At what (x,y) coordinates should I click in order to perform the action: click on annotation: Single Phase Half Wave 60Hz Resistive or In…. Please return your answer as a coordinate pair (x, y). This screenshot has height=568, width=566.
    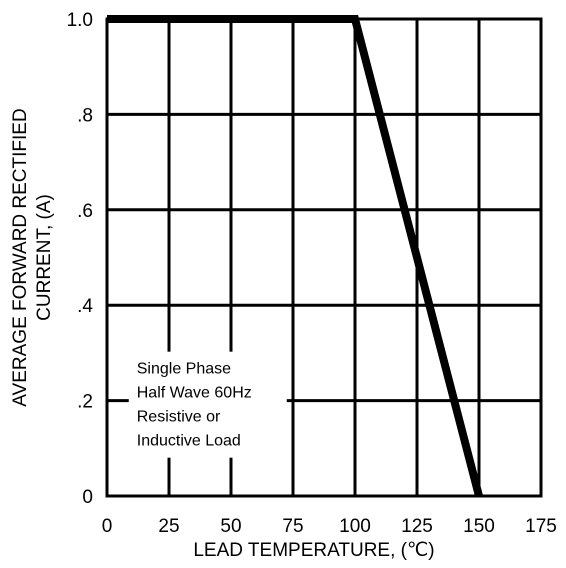
    Looking at the image, I should click on (194, 405).